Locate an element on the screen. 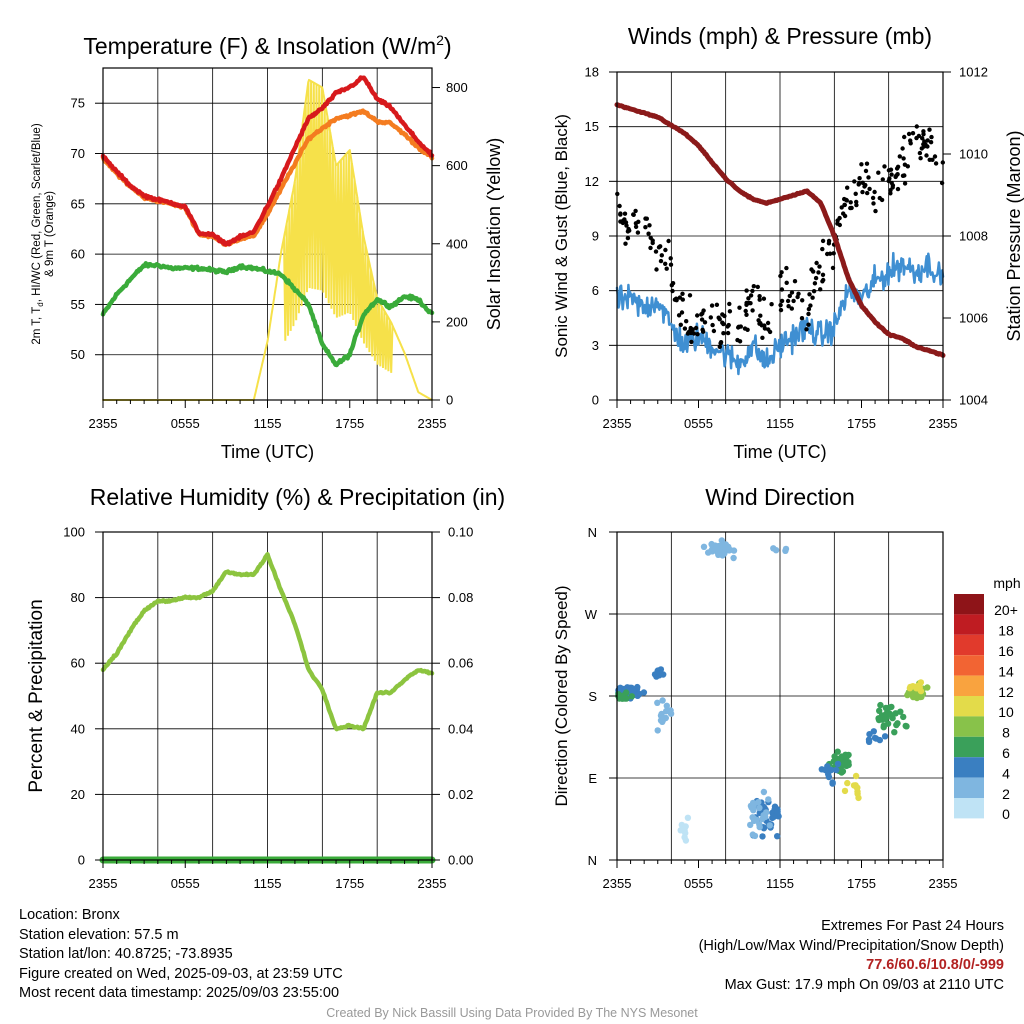 Image resolution: width=1024 pixels, height=1024 pixels. dewpoint-line is located at coordinates (267, 314).